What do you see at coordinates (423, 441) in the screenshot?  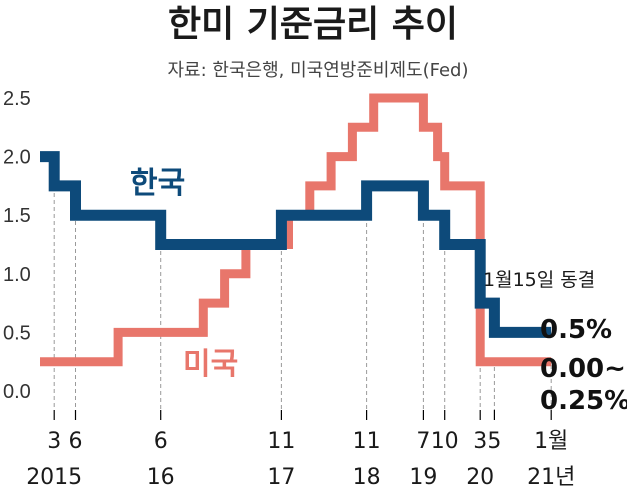 I see `x-tick-month: 7` at bounding box center [423, 441].